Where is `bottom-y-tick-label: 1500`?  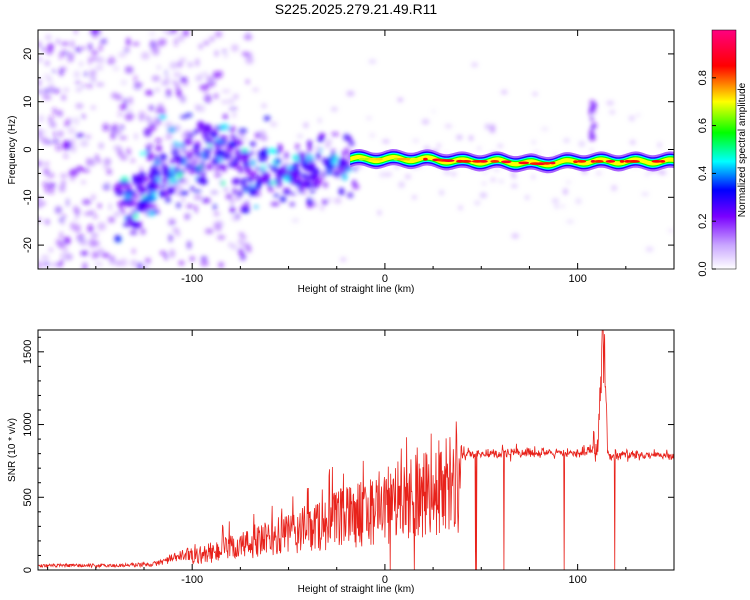
bottom-y-tick-label: 1500 is located at coordinates (28, 352).